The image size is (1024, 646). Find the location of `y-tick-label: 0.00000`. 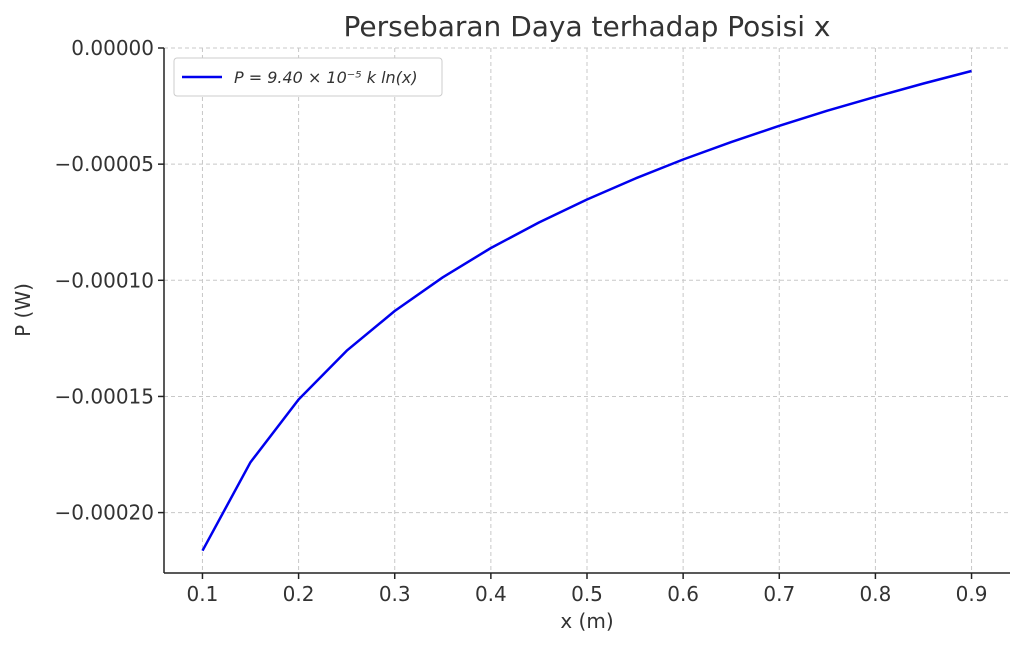

y-tick-label: 0.00000 is located at coordinates (112, 48).